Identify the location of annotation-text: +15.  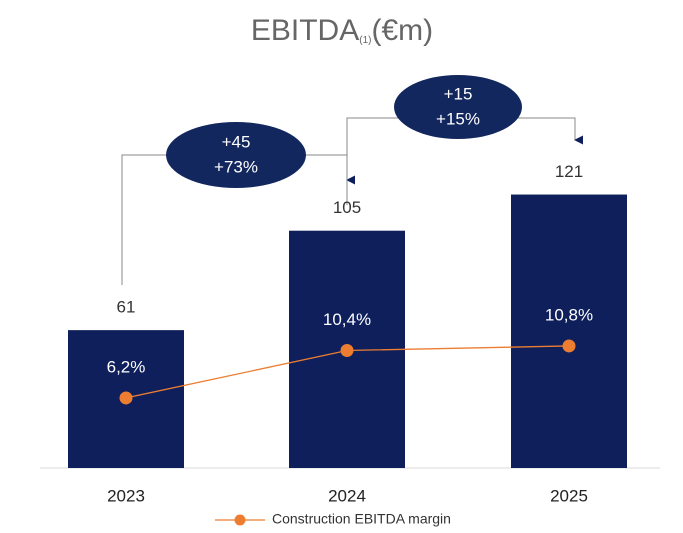
(458, 93).